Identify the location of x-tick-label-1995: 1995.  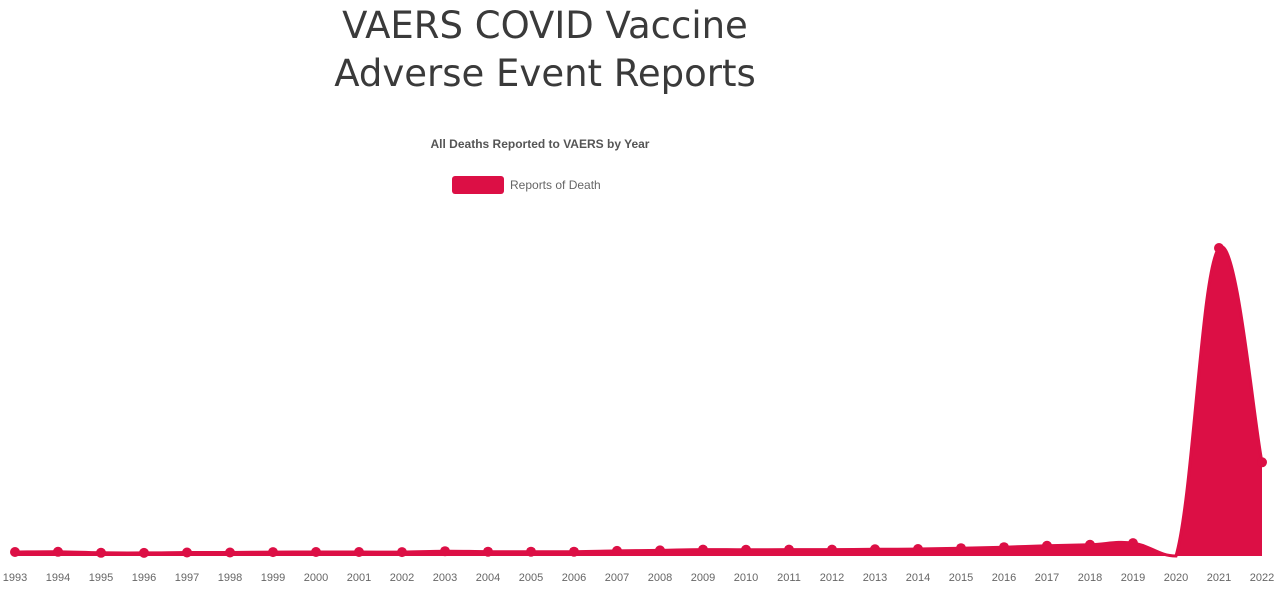
(101, 578).